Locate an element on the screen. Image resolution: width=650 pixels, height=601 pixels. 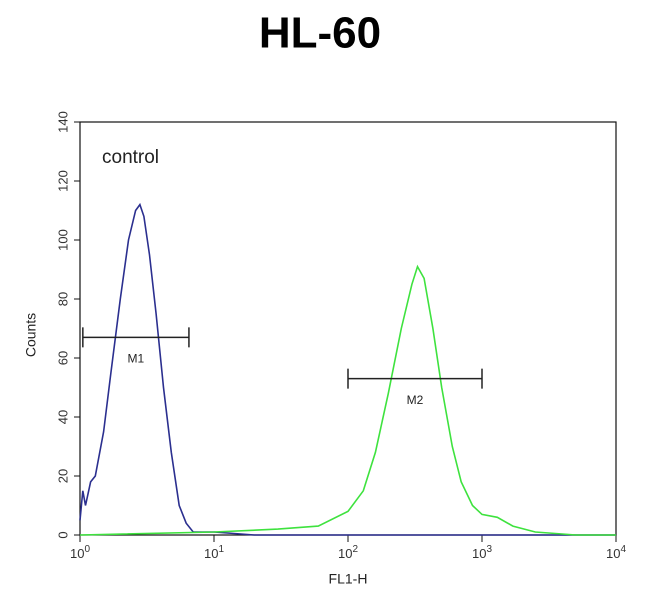
y-tick-label: 100 is located at coordinates (62, 240).